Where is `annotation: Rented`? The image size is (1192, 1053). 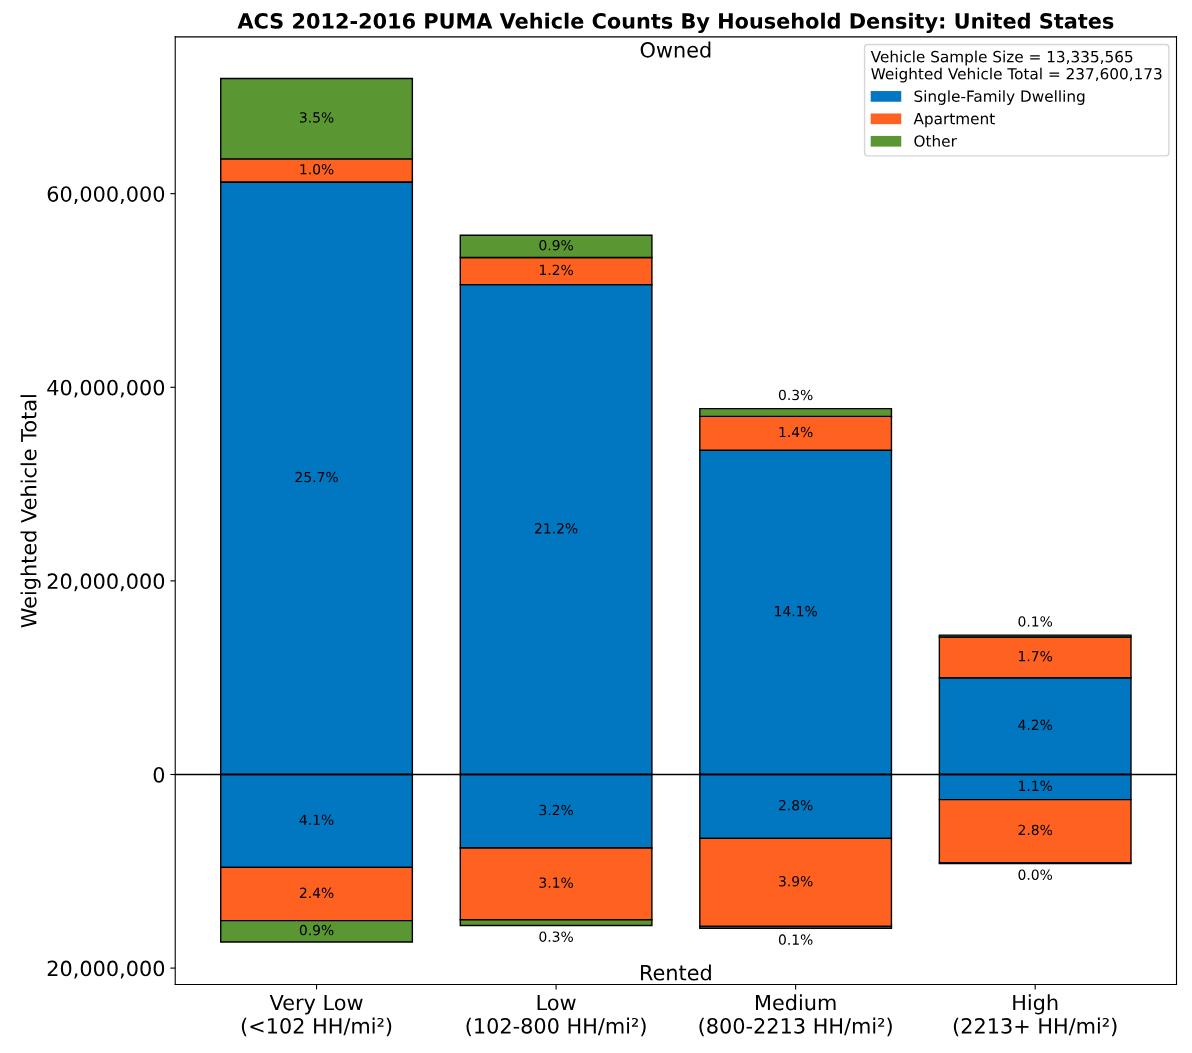
annotation: Rented is located at coordinates (676, 972).